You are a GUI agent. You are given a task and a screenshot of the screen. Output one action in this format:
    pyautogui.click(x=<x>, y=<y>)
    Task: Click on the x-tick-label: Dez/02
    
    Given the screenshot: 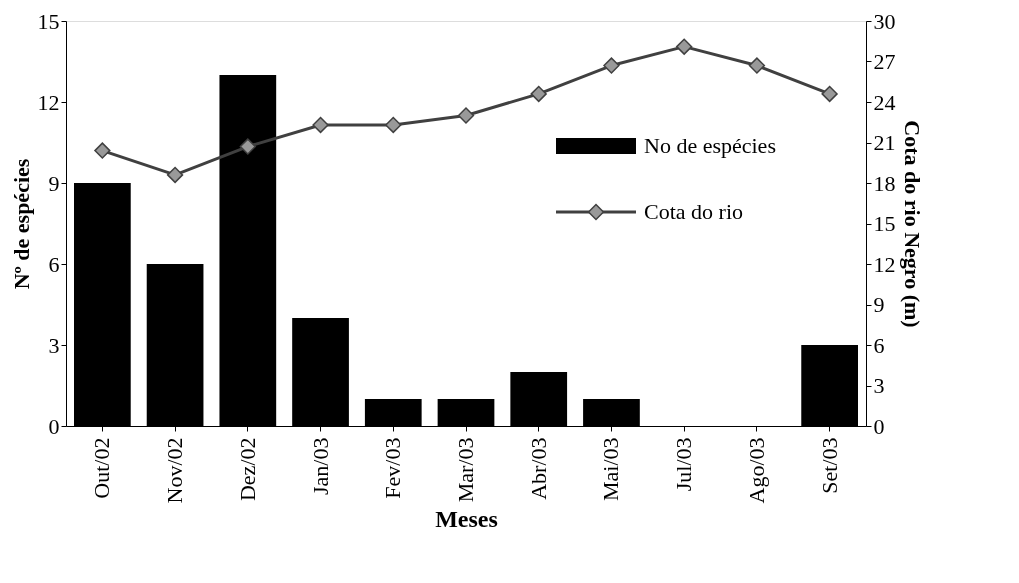 What is the action you would take?
    pyautogui.click(x=247, y=469)
    